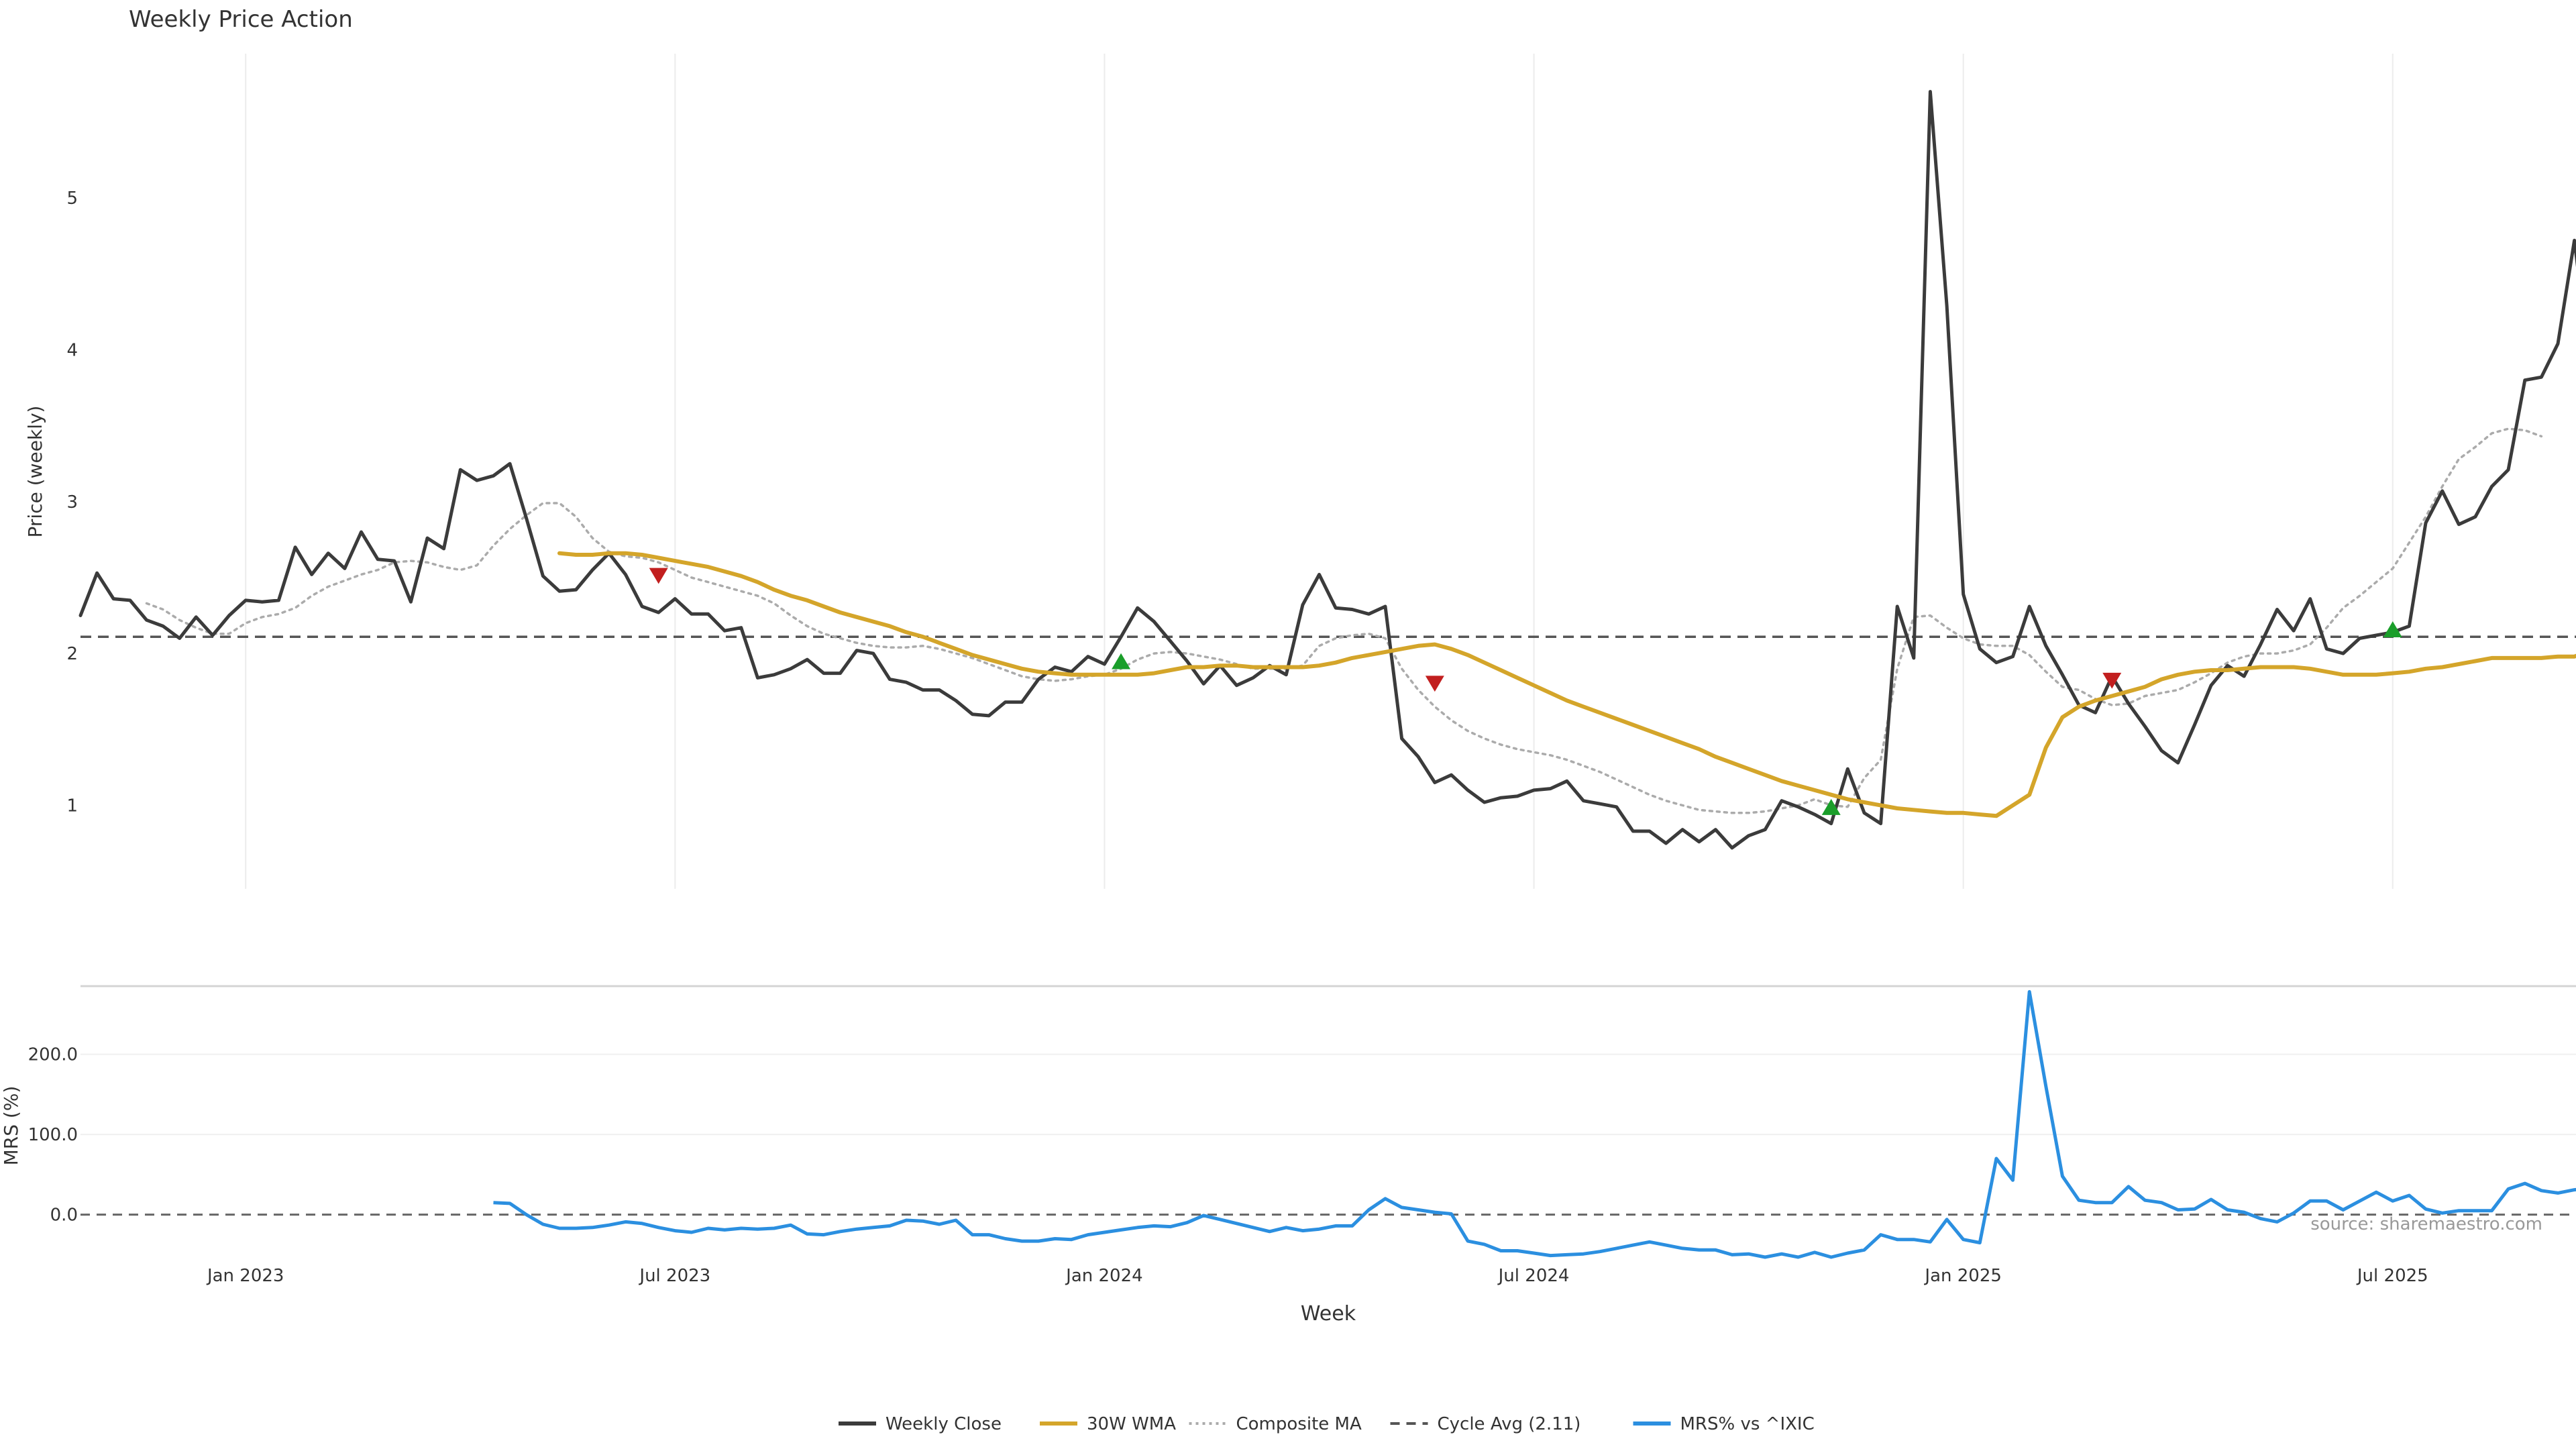 Image resolution: width=2576 pixels, height=1449 pixels. I want to click on x-axis-label: Week, so click(1328, 1314).